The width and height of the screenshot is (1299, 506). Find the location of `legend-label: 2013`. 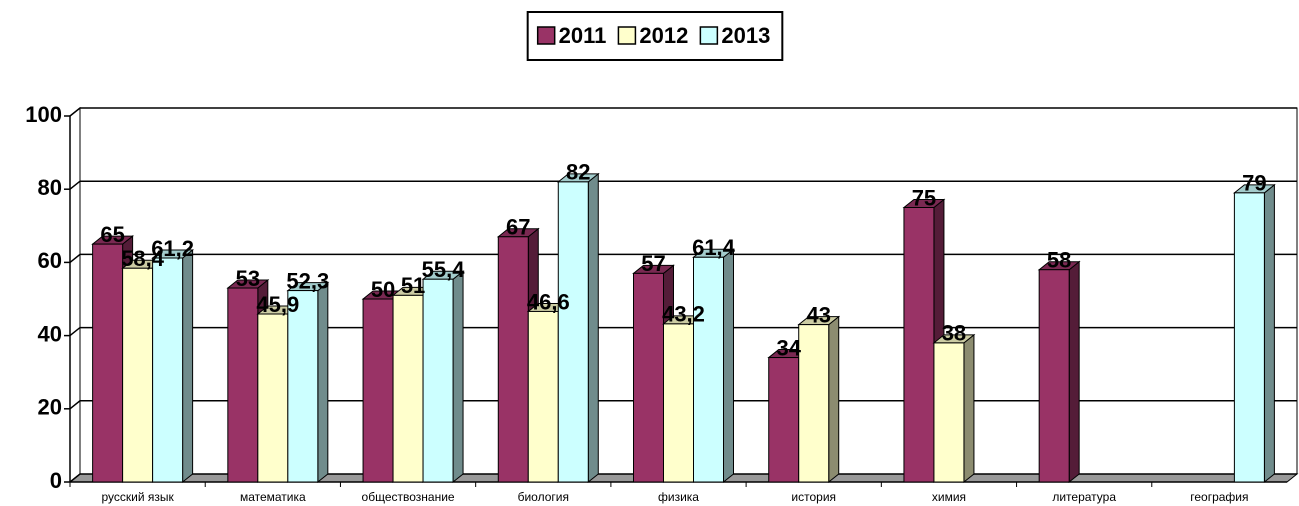

legend-label: 2013 is located at coordinates (745, 35).